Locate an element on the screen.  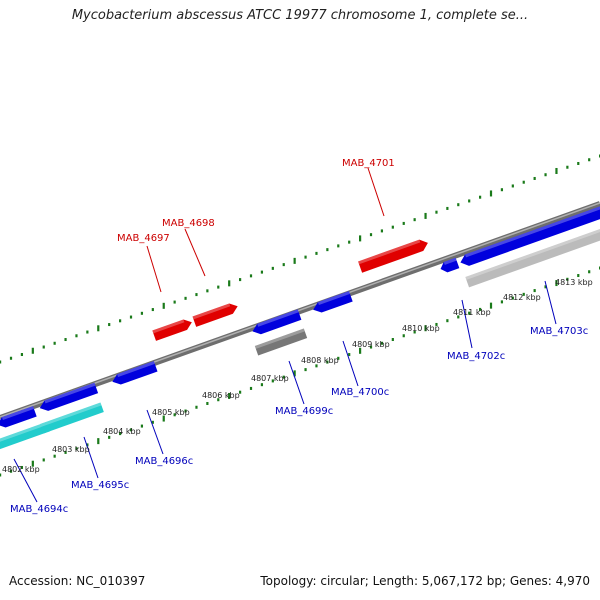
mab-4698-leader is located at coordinates (195, 252).